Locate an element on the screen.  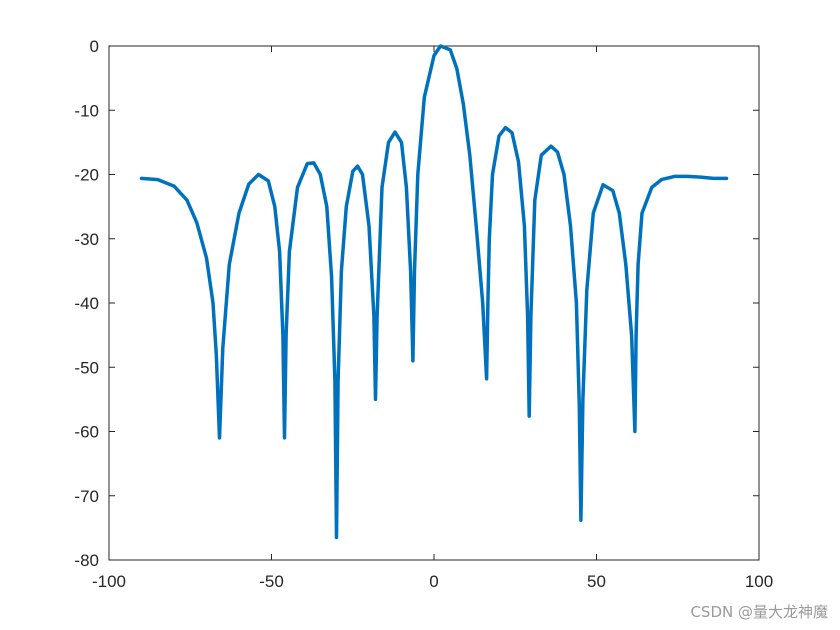
y-tick-label: -20 is located at coordinates (86, 175).